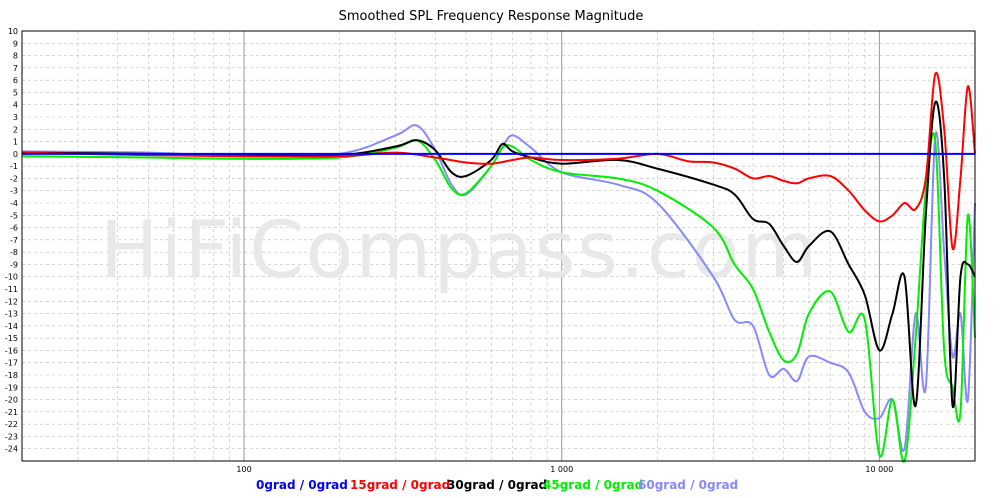  Describe the element at coordinates (13, 31) in the screenshot. I see `y-tick-label: 10` at that location.